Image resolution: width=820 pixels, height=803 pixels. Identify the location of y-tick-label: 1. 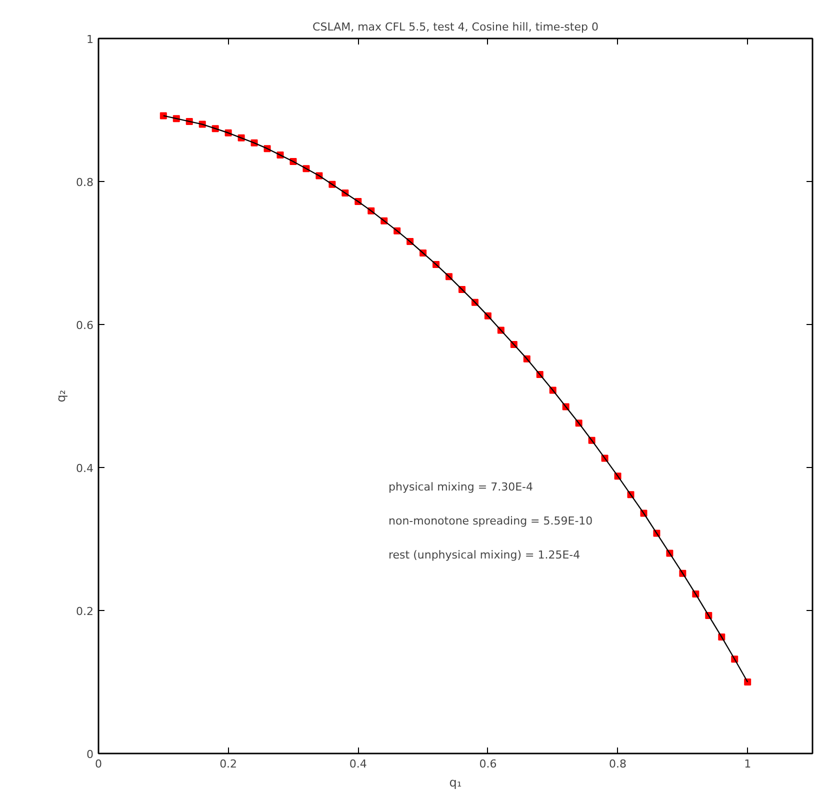
(90, 39).